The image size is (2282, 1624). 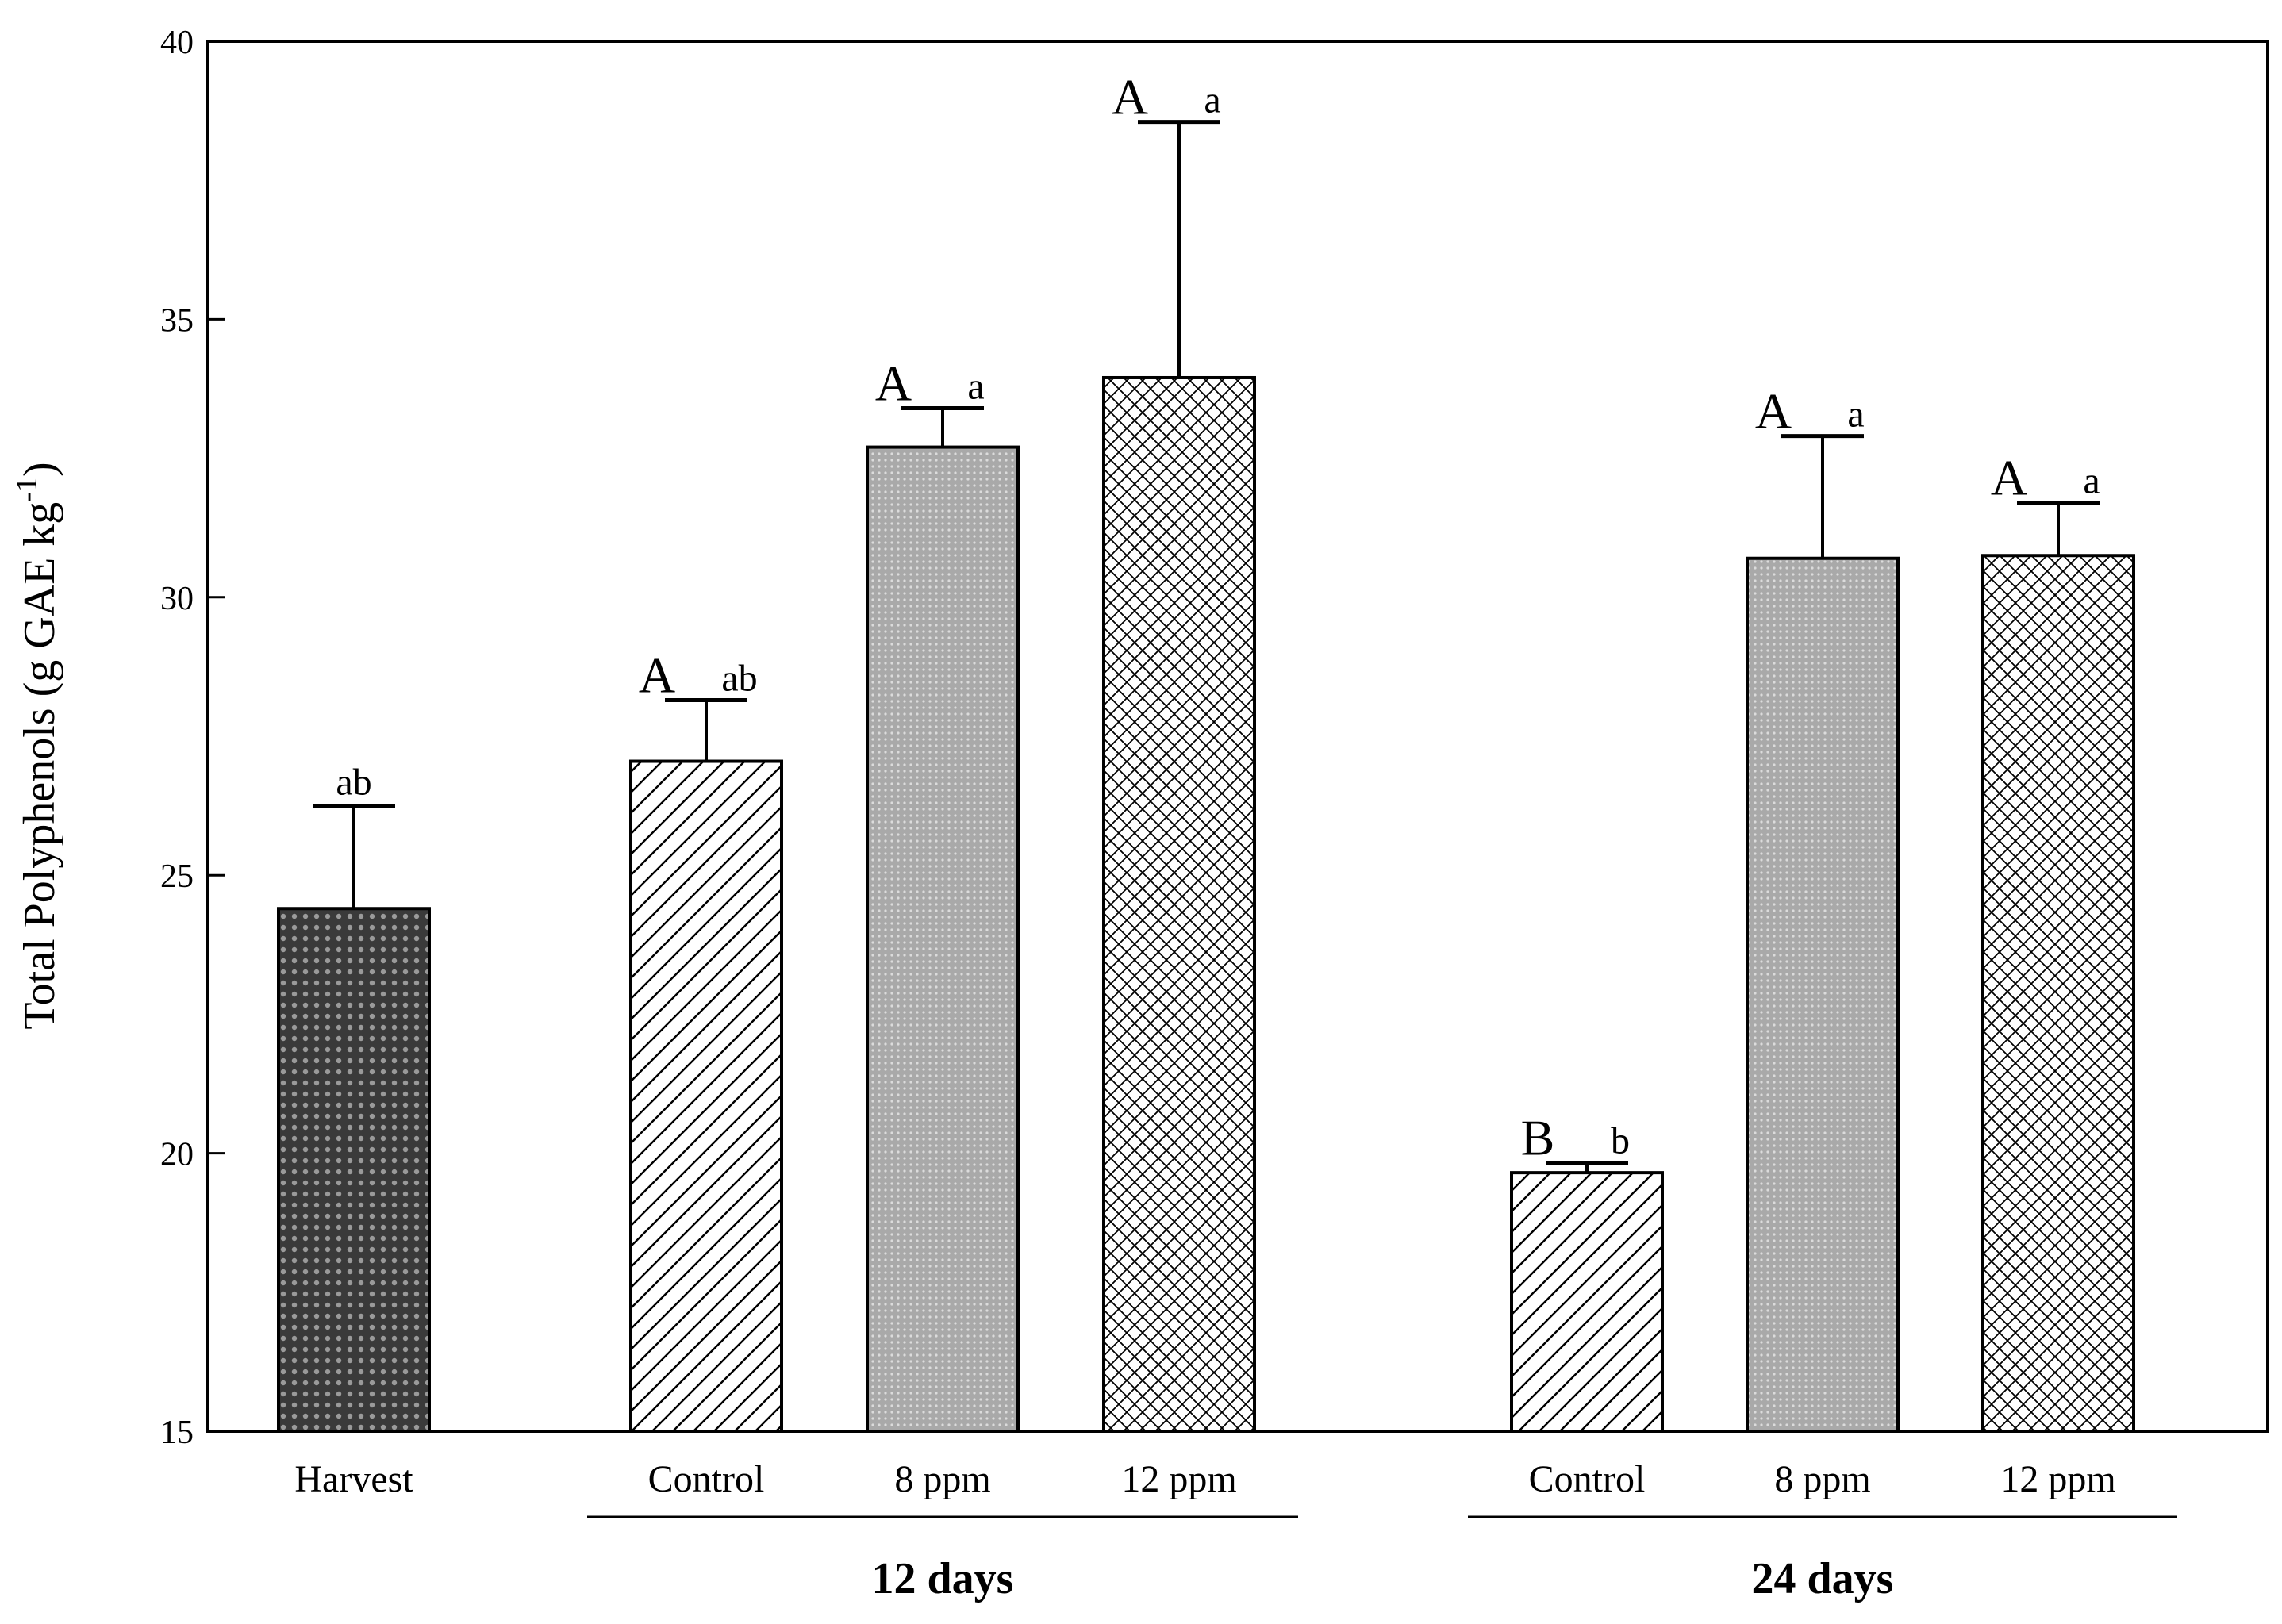 What do you see at coordinates (177, 1155) in the screenshot?
I see `y-tick-label: 20` at bounding box center [177, 1155].